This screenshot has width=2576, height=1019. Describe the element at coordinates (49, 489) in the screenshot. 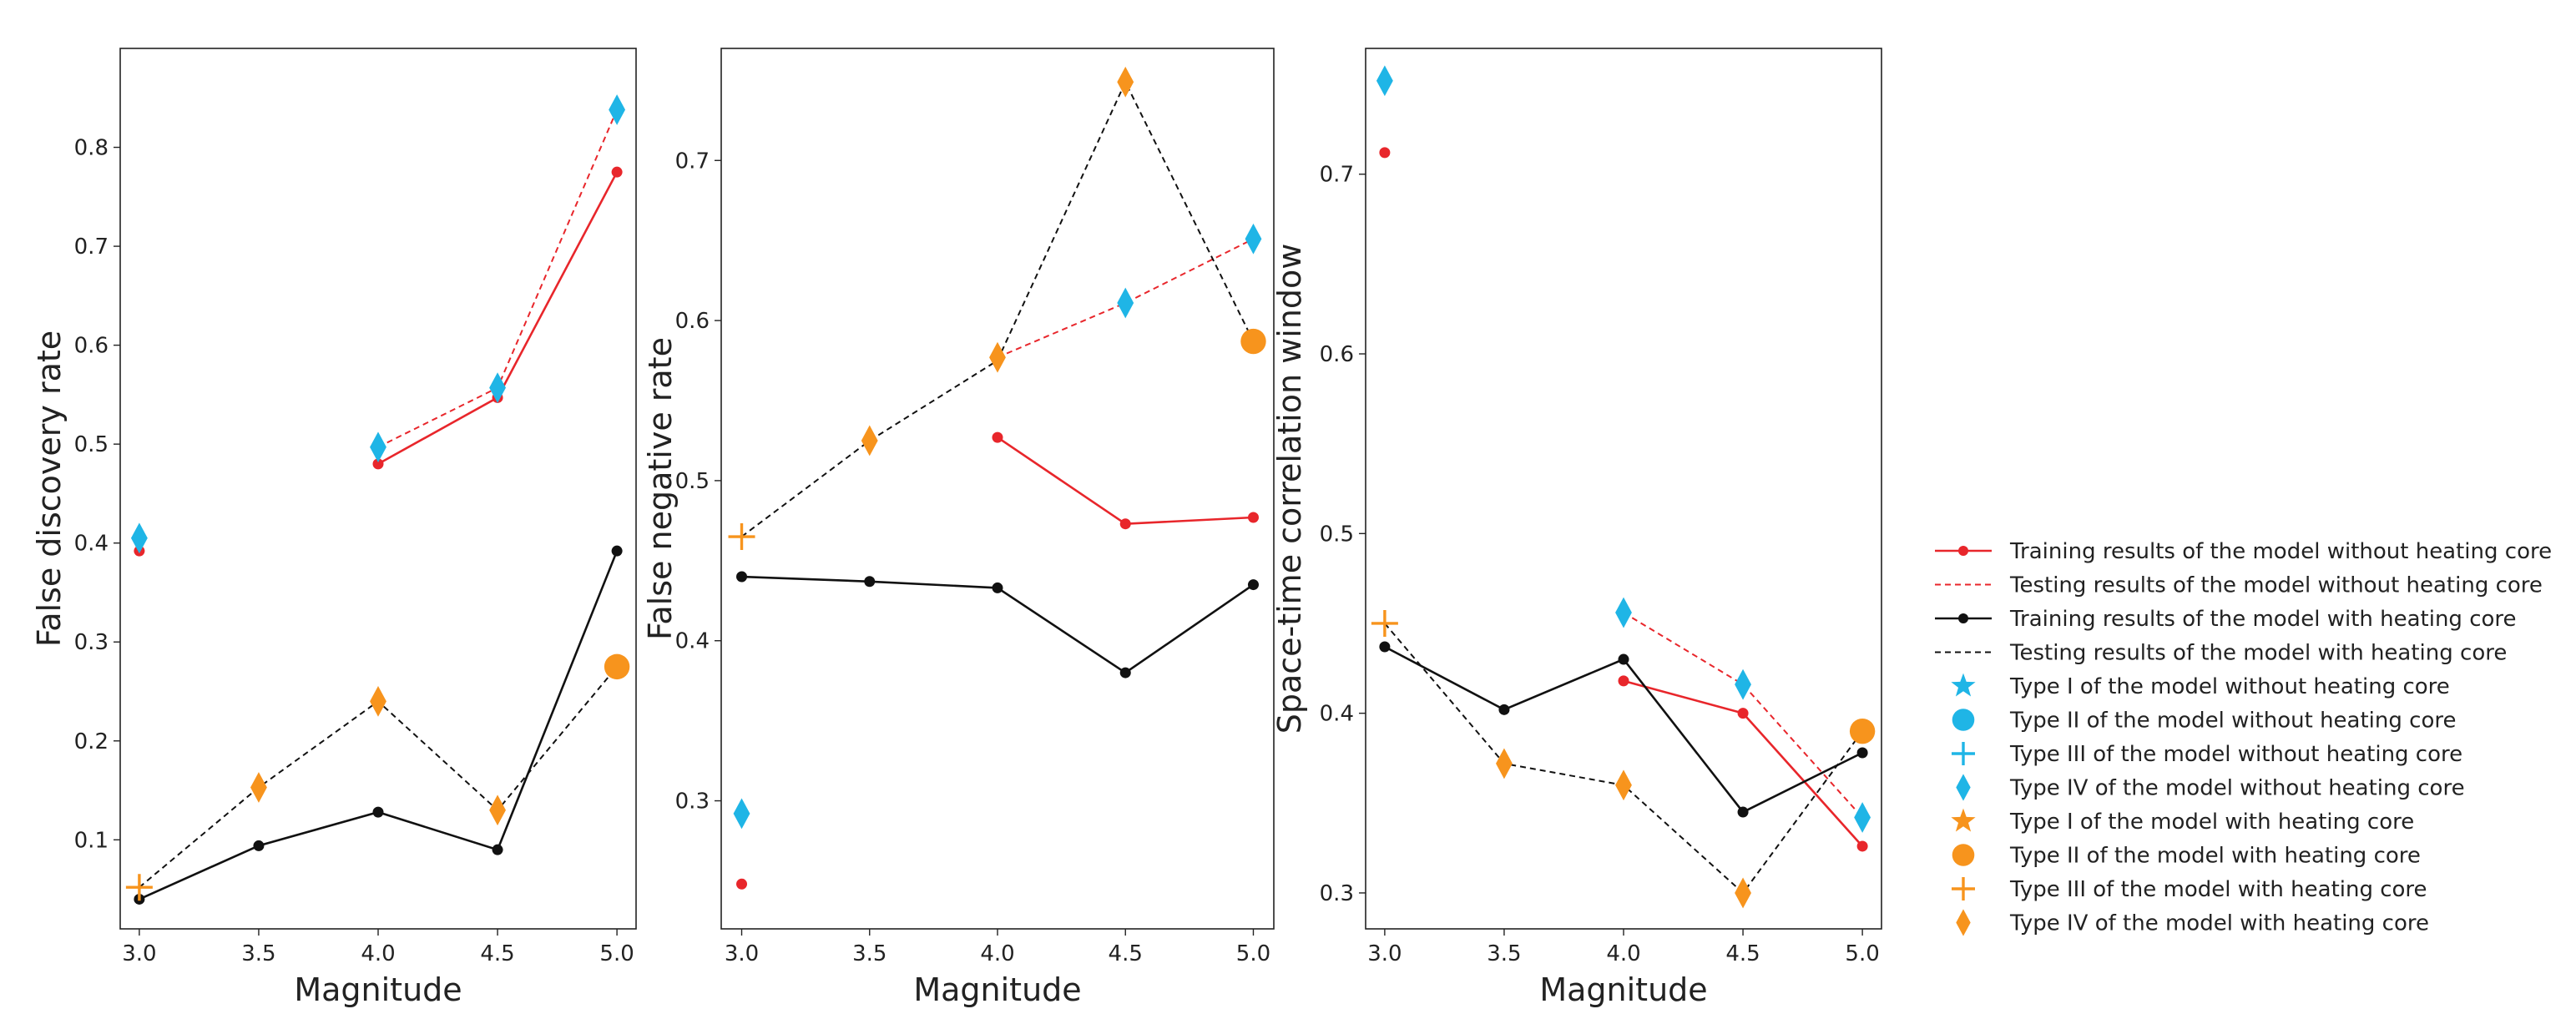

I see `y-axis-label: False discovery rate` at that location.